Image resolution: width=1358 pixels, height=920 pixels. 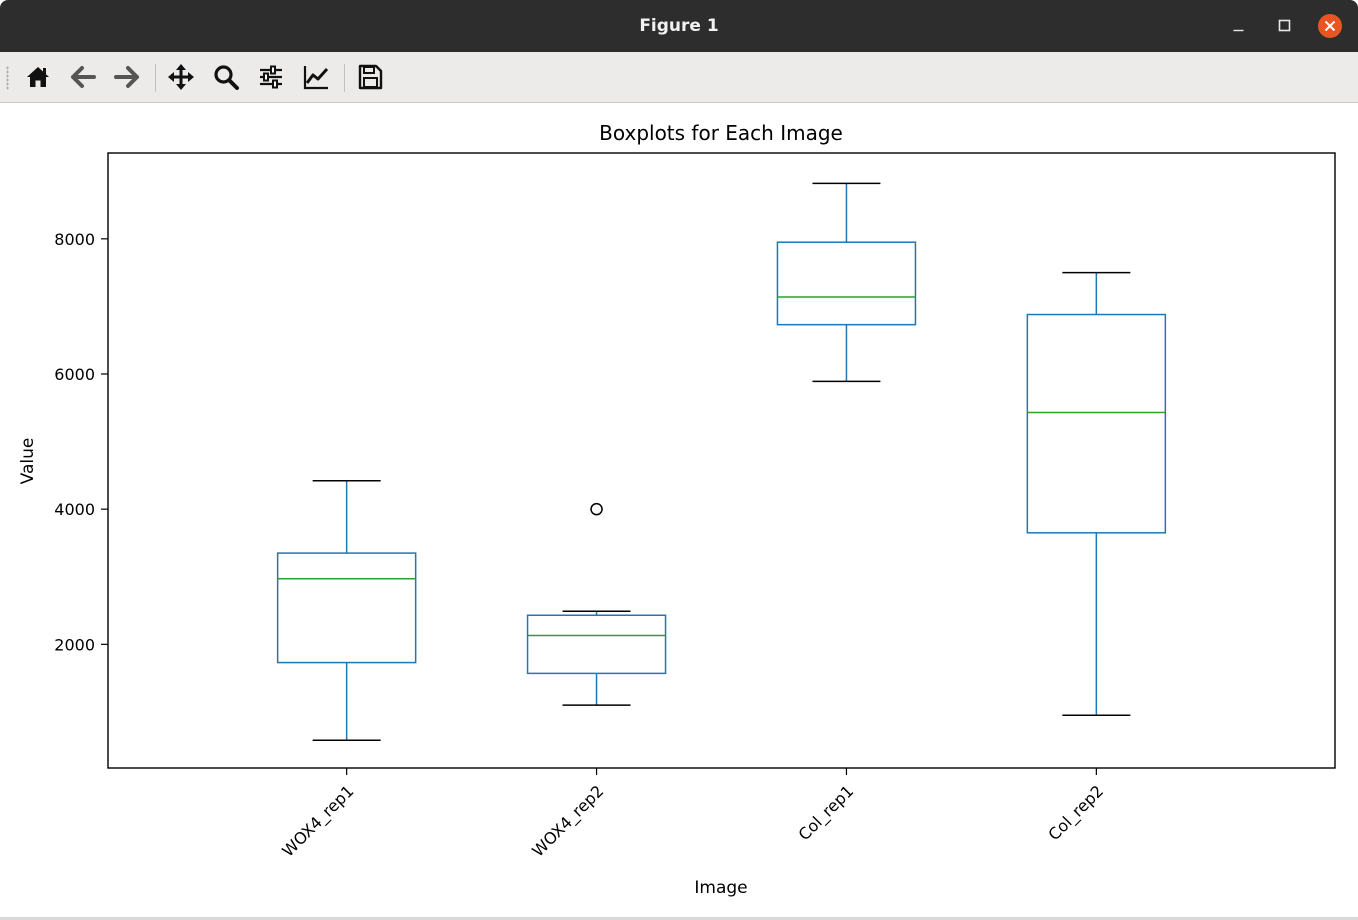 I want to click on maximize-icon, so click(x=1284, y=25).